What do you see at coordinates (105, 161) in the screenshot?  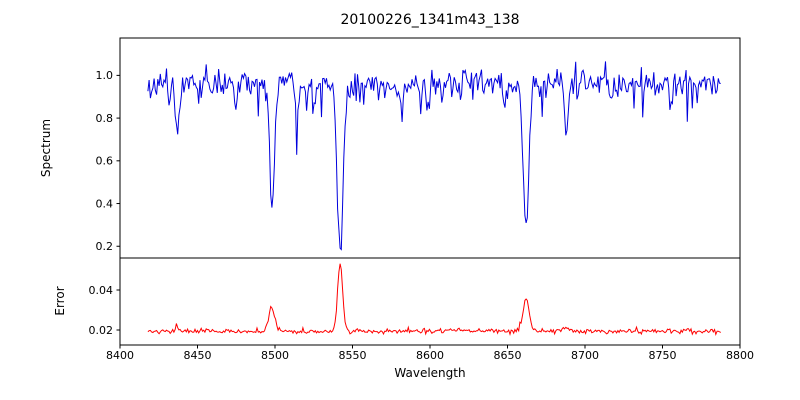 I see `y-tick-label: 0.6` at bounding box center [105, 161].